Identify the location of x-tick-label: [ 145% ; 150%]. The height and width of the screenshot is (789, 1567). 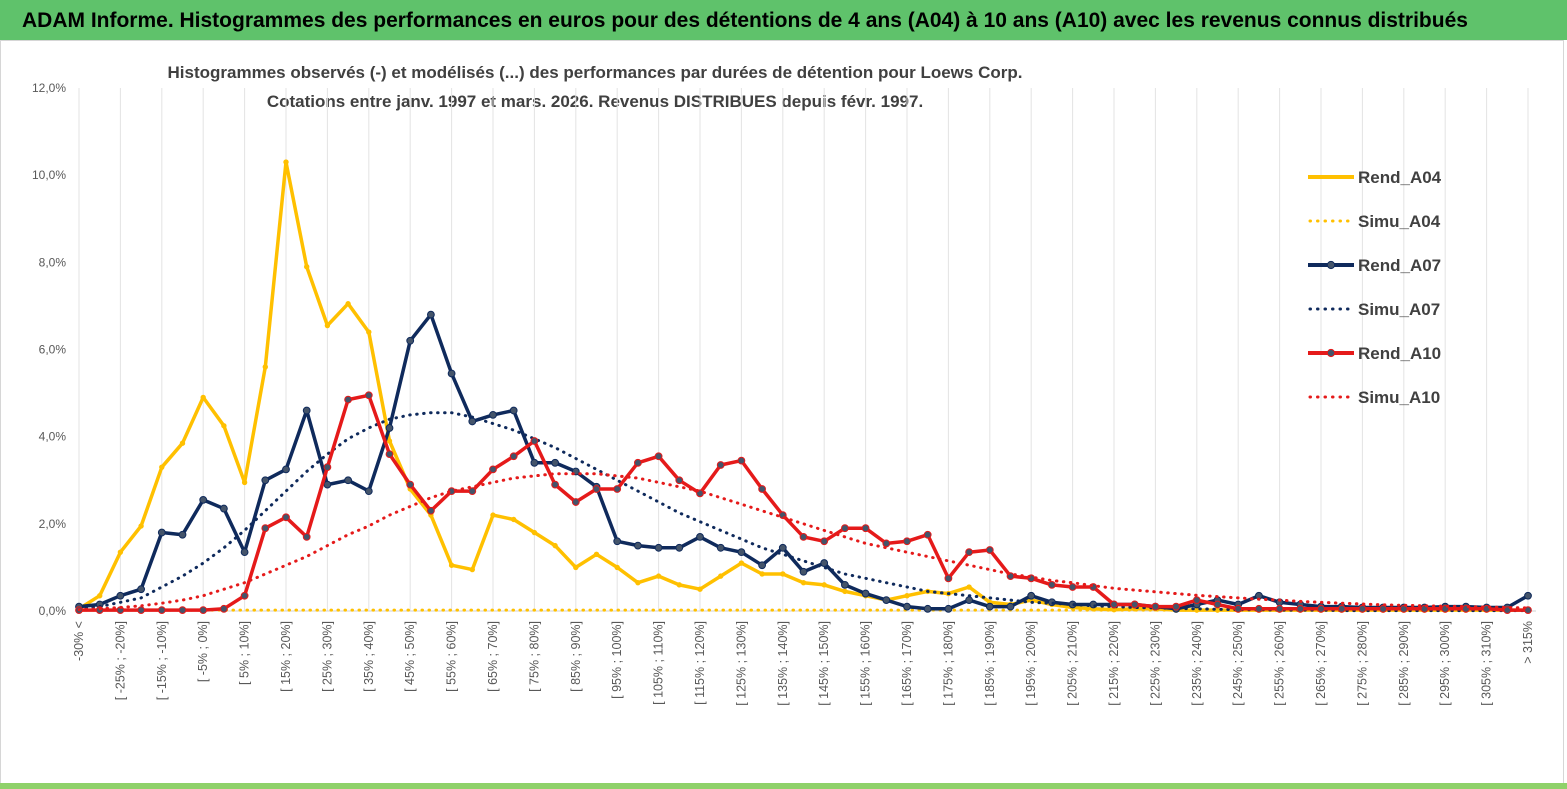
(824, 663).